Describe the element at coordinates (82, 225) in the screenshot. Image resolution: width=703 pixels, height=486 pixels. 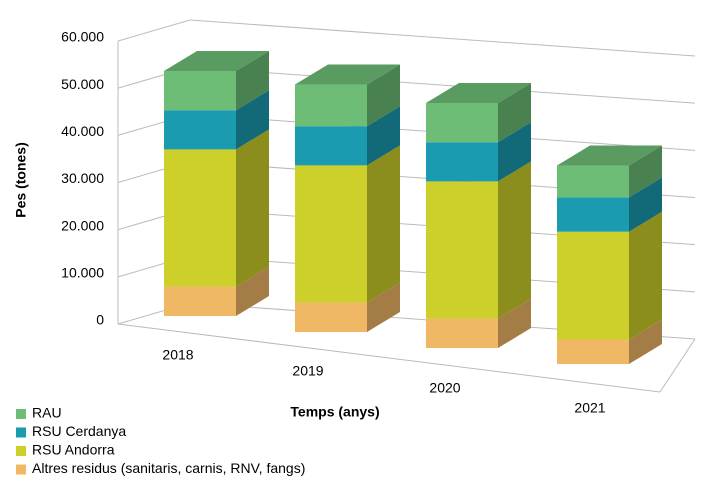
I see `y-tick-label: 20.000` at that location.